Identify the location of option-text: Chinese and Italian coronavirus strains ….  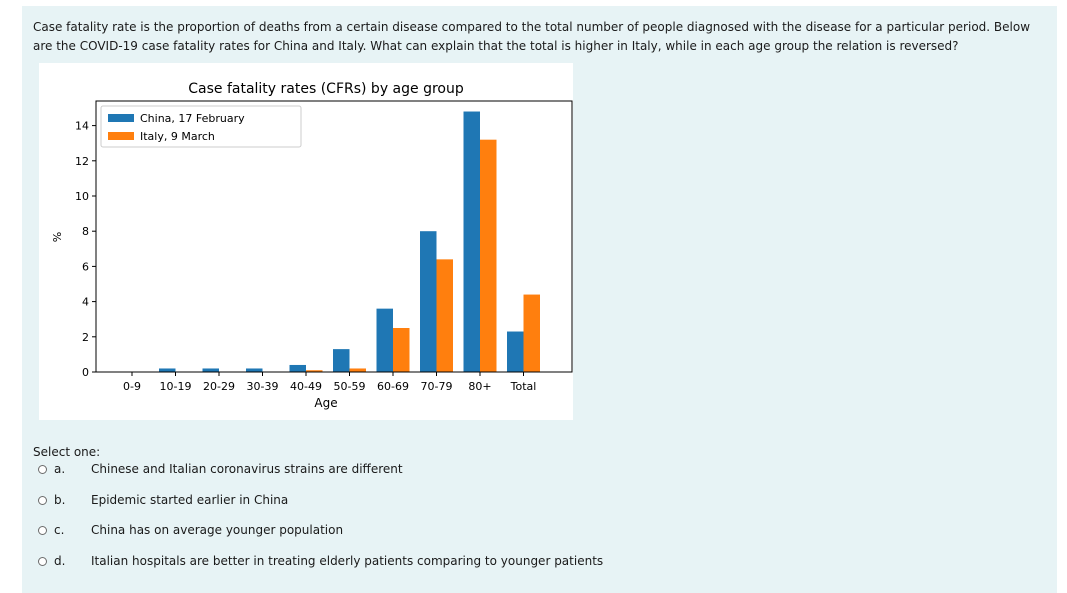
(247, 469).